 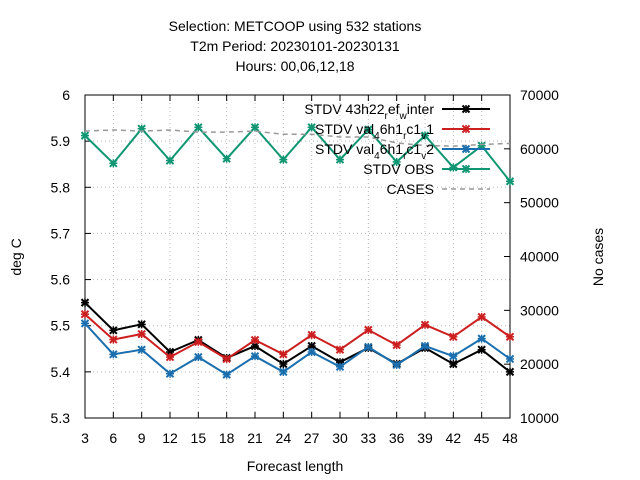 What do you see at coordinates (312, 438) in the screenshot?
I see `x-tick-label: 27` at bounding box center [312, 438].